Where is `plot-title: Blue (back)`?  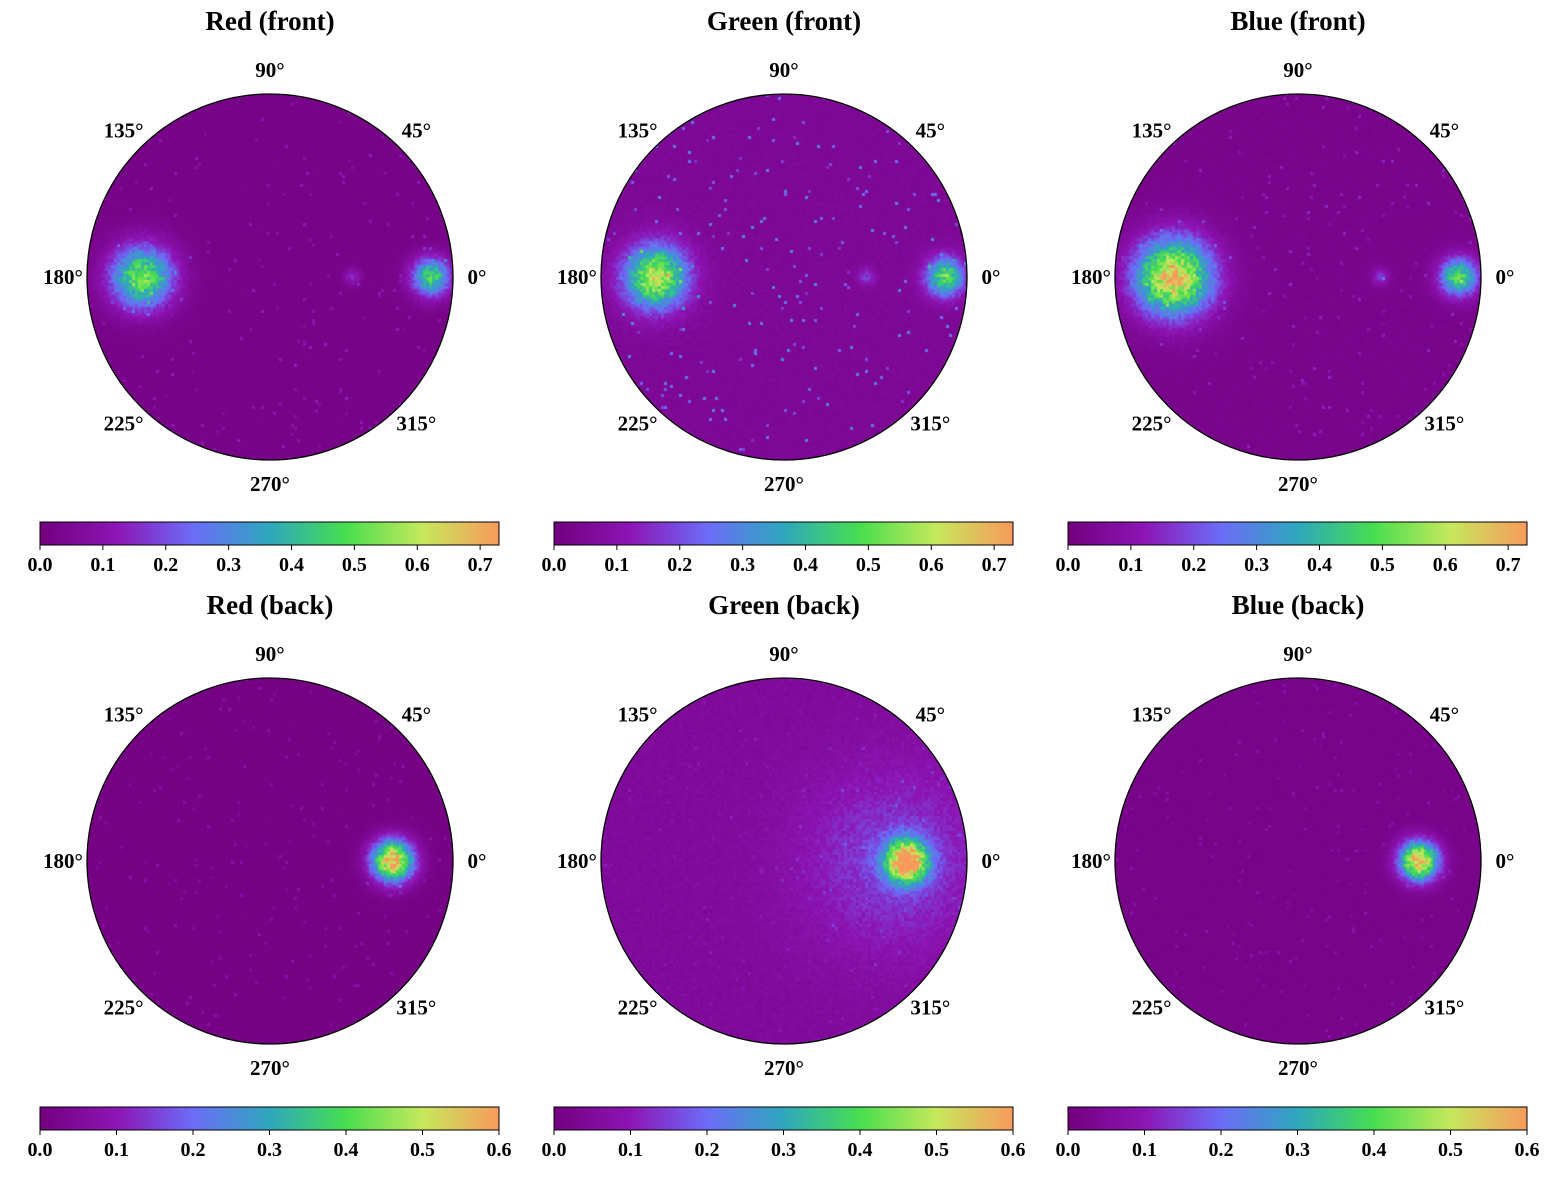
plot-title: Blue (back) is located at coordinates (1298, 605).